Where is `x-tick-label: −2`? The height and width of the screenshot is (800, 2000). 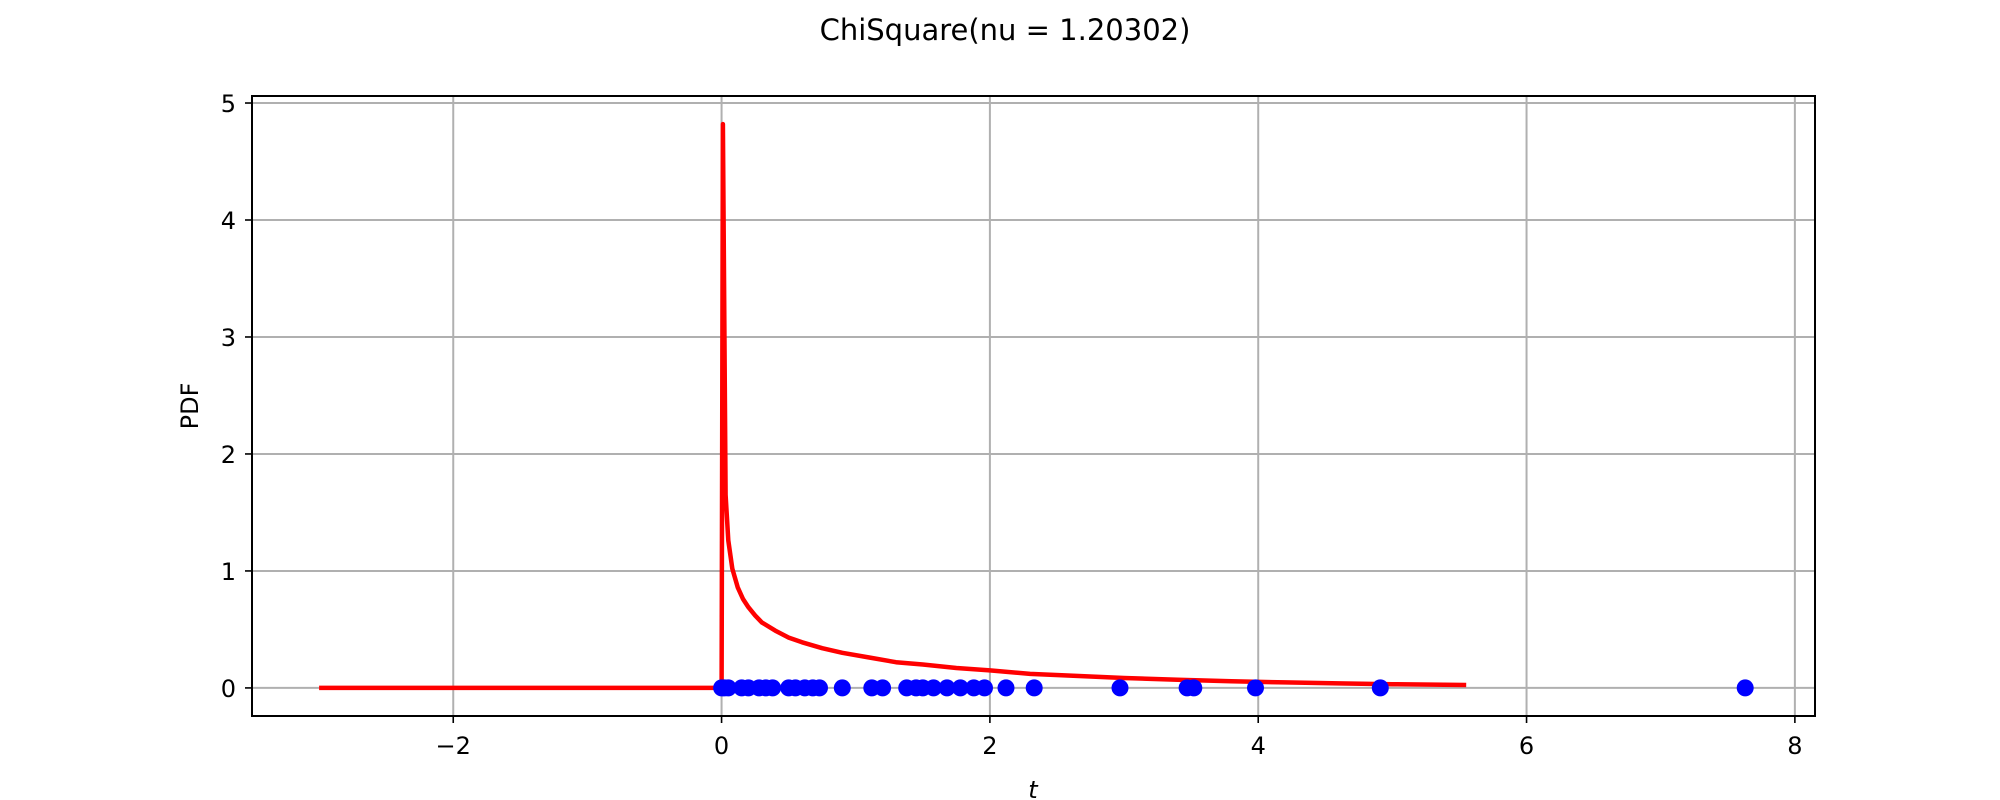
x-tick-label: −2 is located at coordinates (453, 746).